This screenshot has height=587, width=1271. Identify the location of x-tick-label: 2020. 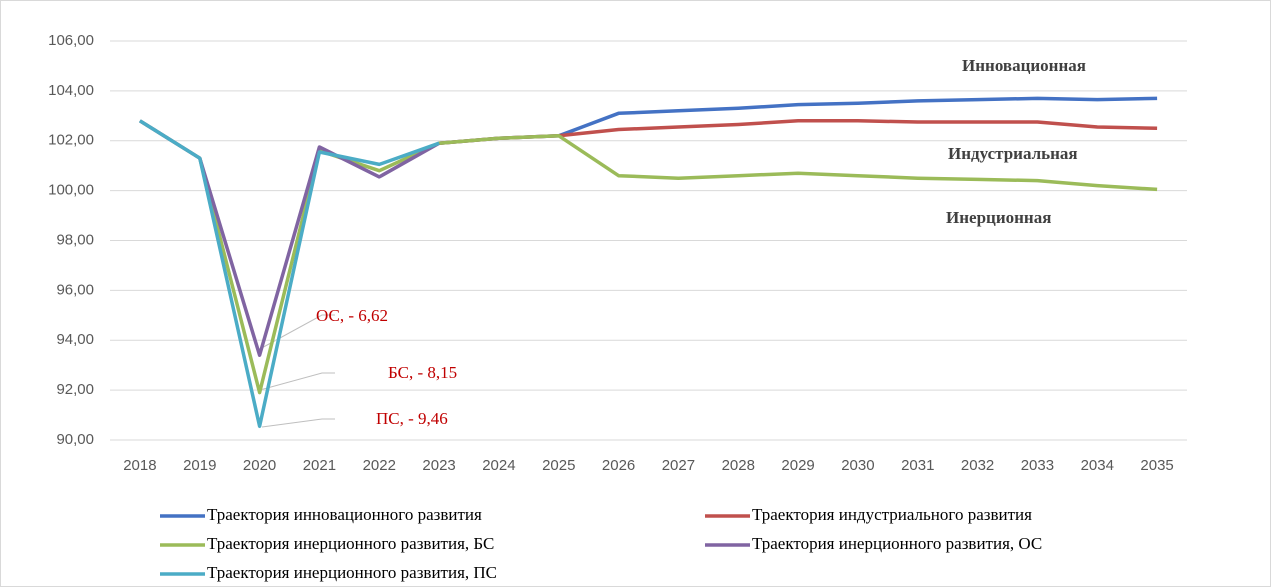
(259, 465).